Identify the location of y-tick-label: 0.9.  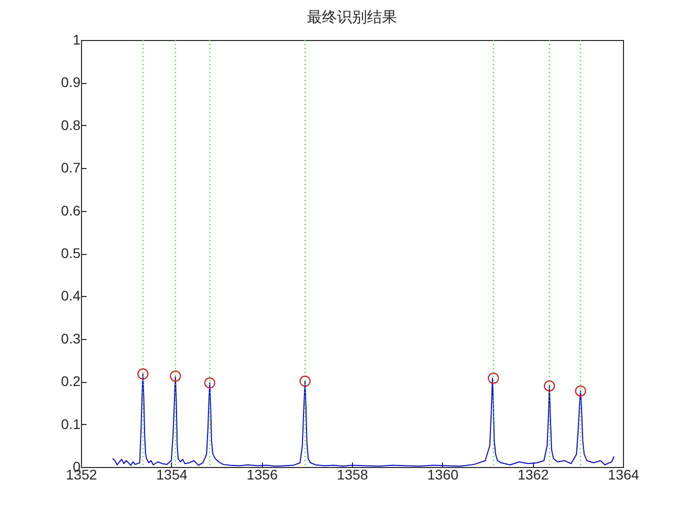
(71, 82).